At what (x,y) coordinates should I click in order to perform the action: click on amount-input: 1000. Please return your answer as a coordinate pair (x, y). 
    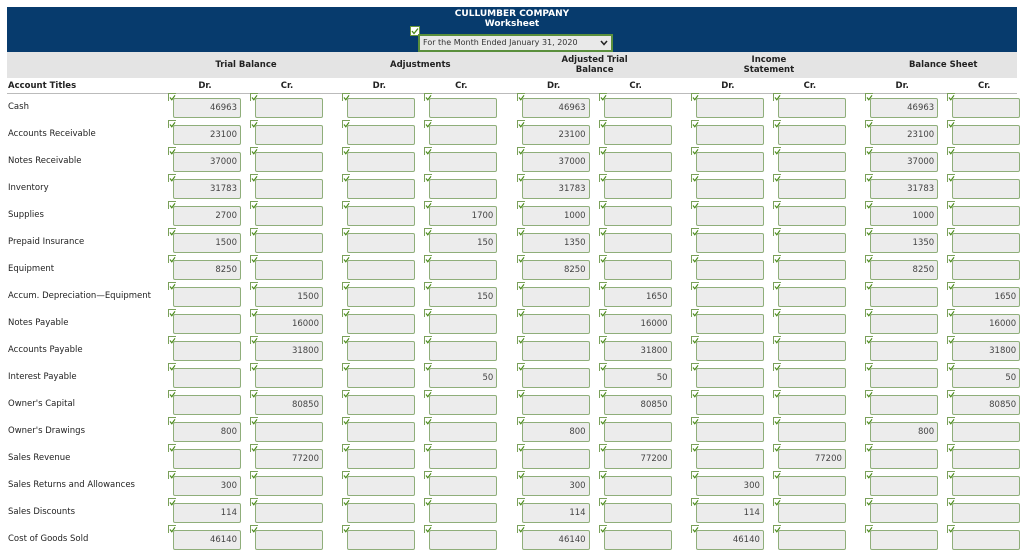
    Looking at the image, I should click on (555, 216).